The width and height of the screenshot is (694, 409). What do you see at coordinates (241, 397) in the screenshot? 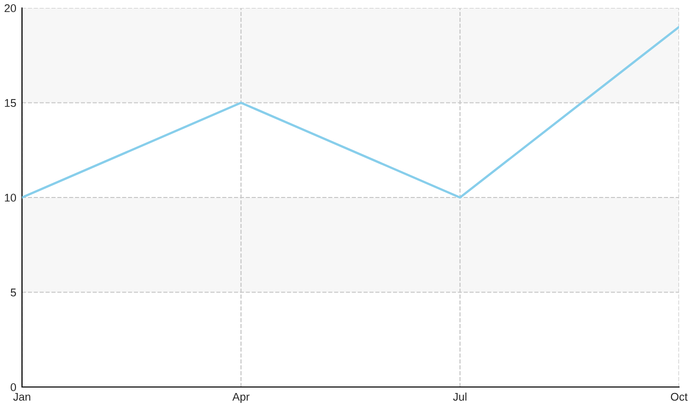
I see `x-tick-label: Apr` at bounding box center [241, 397].